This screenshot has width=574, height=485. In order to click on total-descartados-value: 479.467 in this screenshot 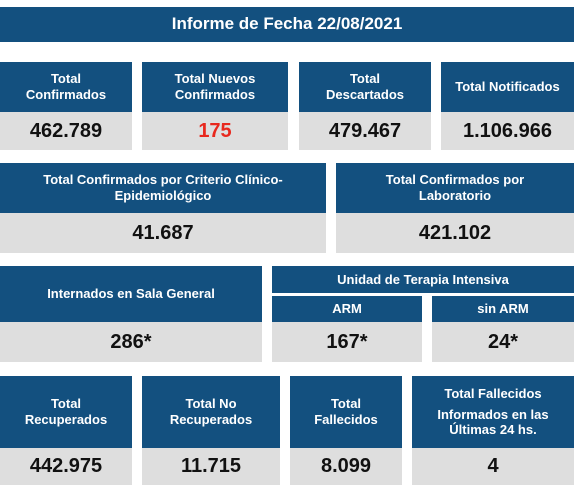, I will do `click(365, 131)`.